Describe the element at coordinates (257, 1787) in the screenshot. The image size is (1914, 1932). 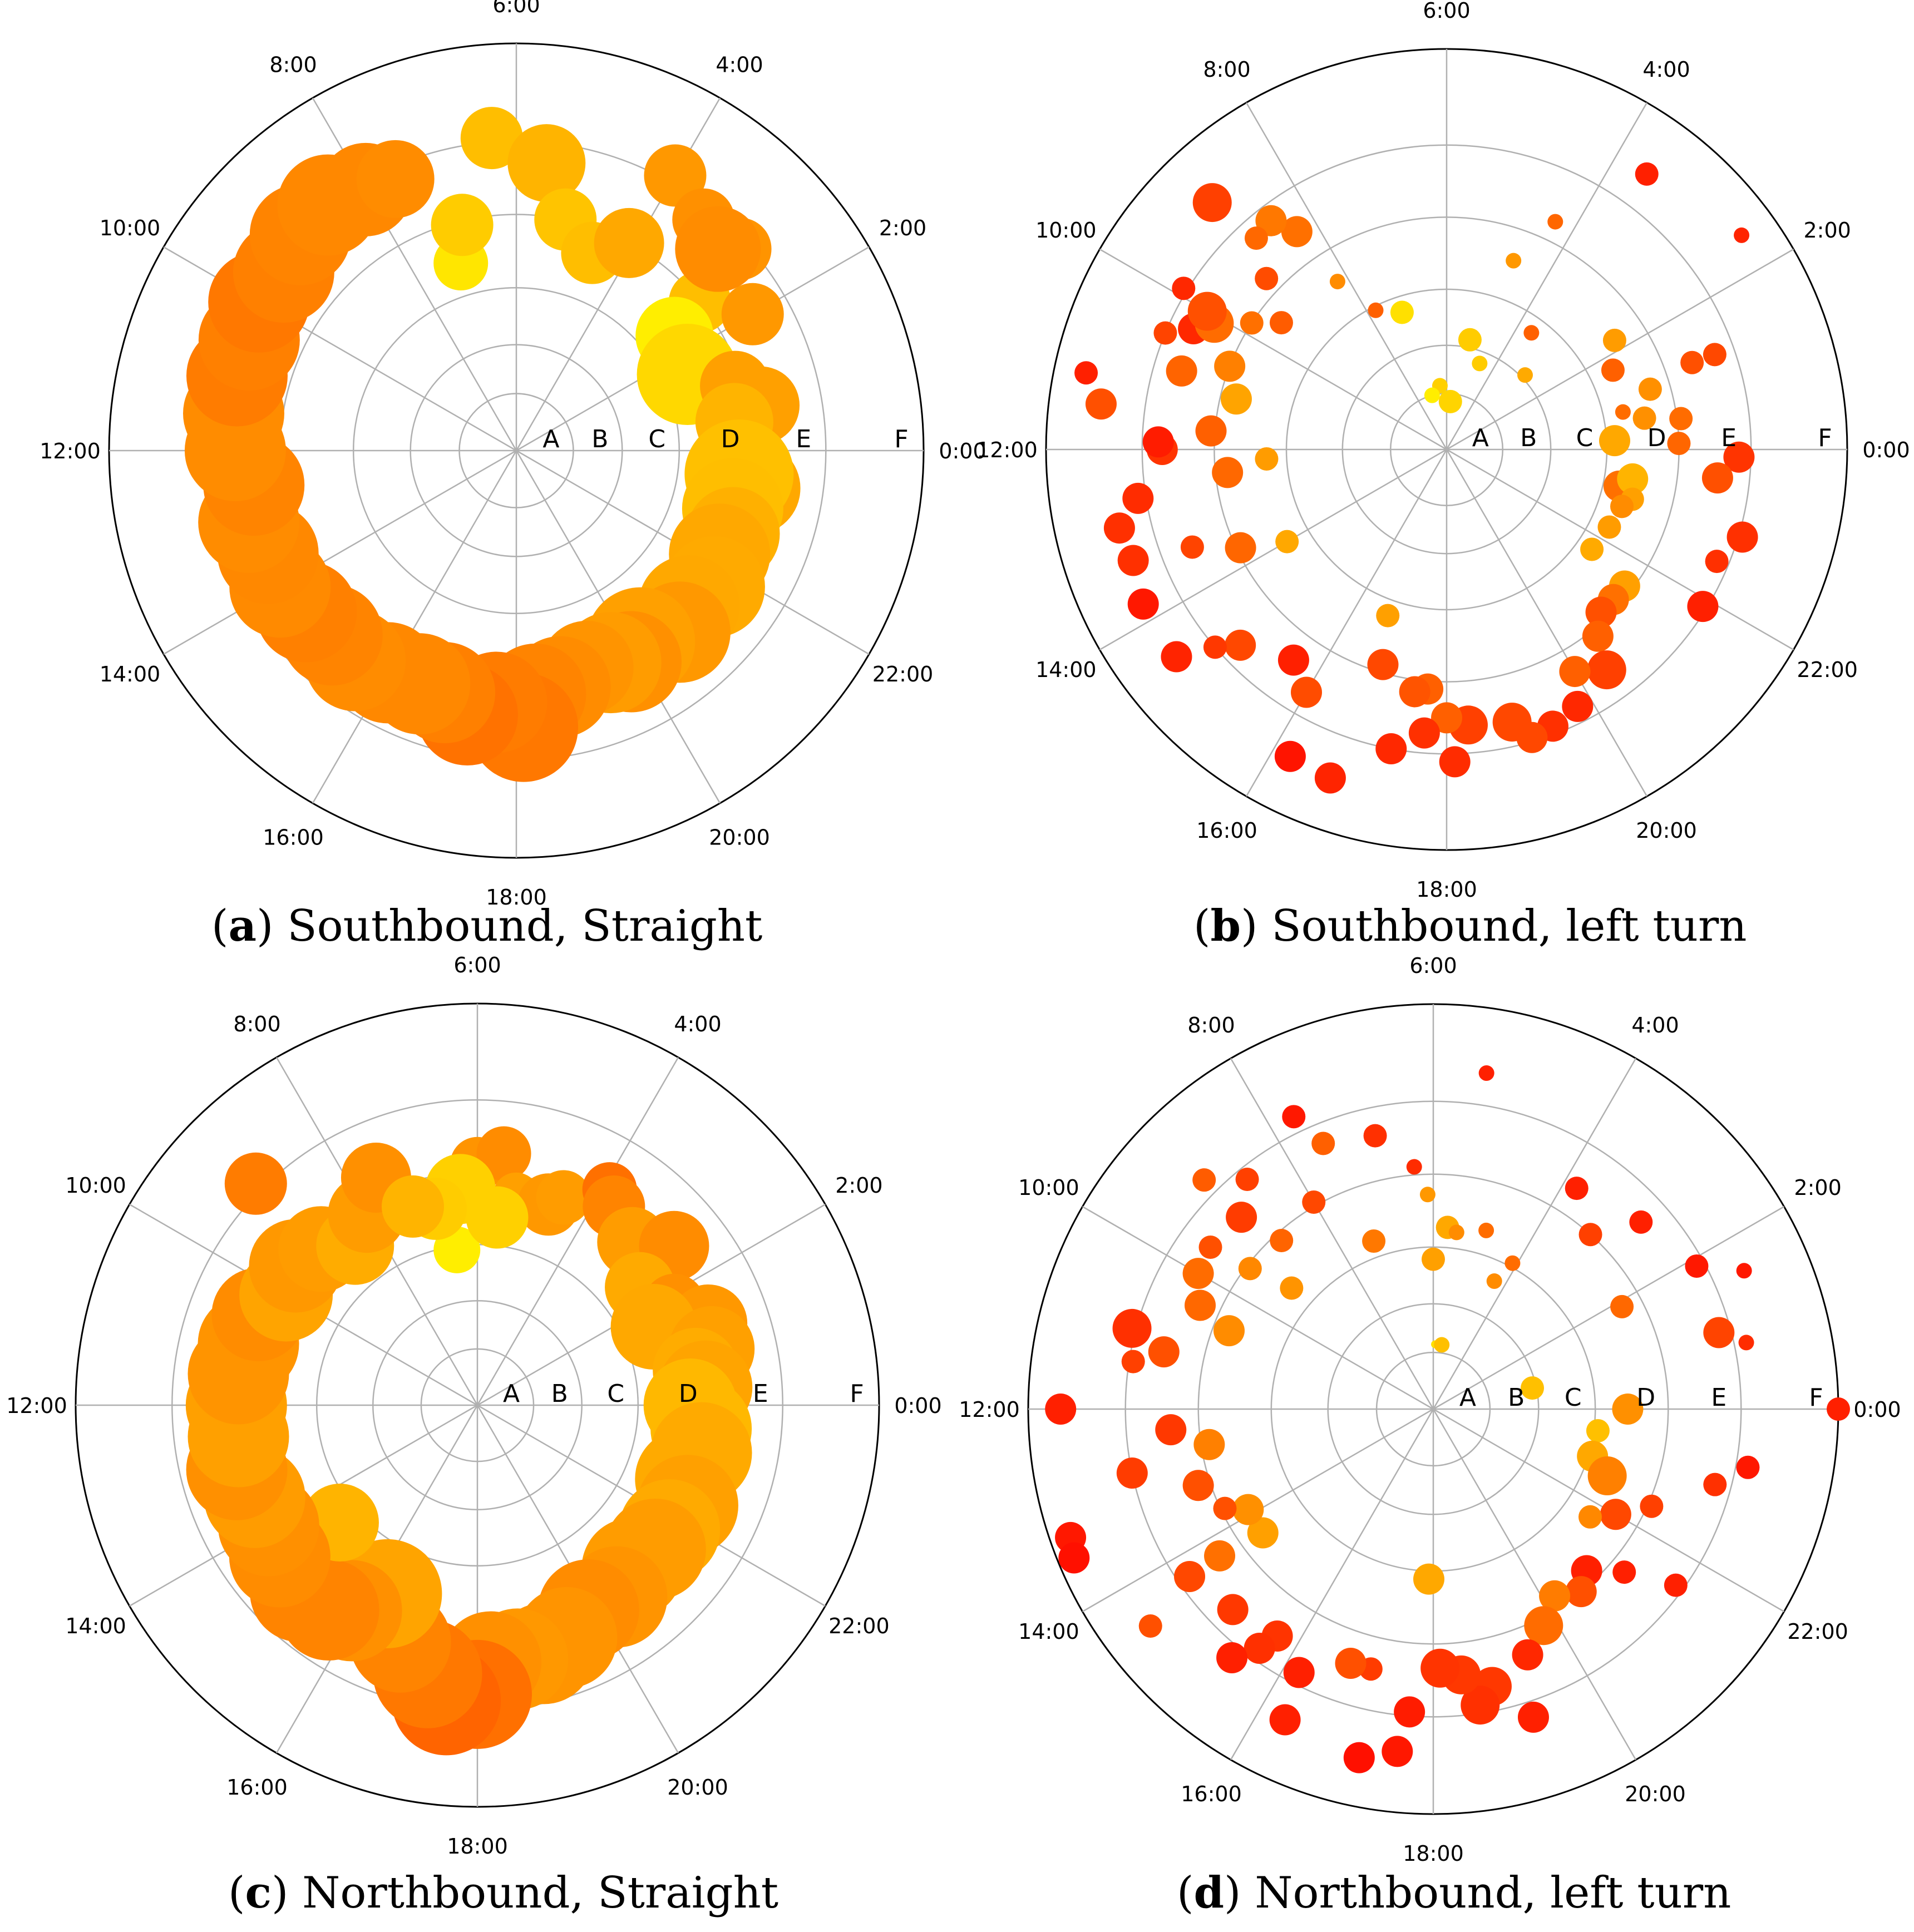
I see `time-tick-label: 16:00` at that location.